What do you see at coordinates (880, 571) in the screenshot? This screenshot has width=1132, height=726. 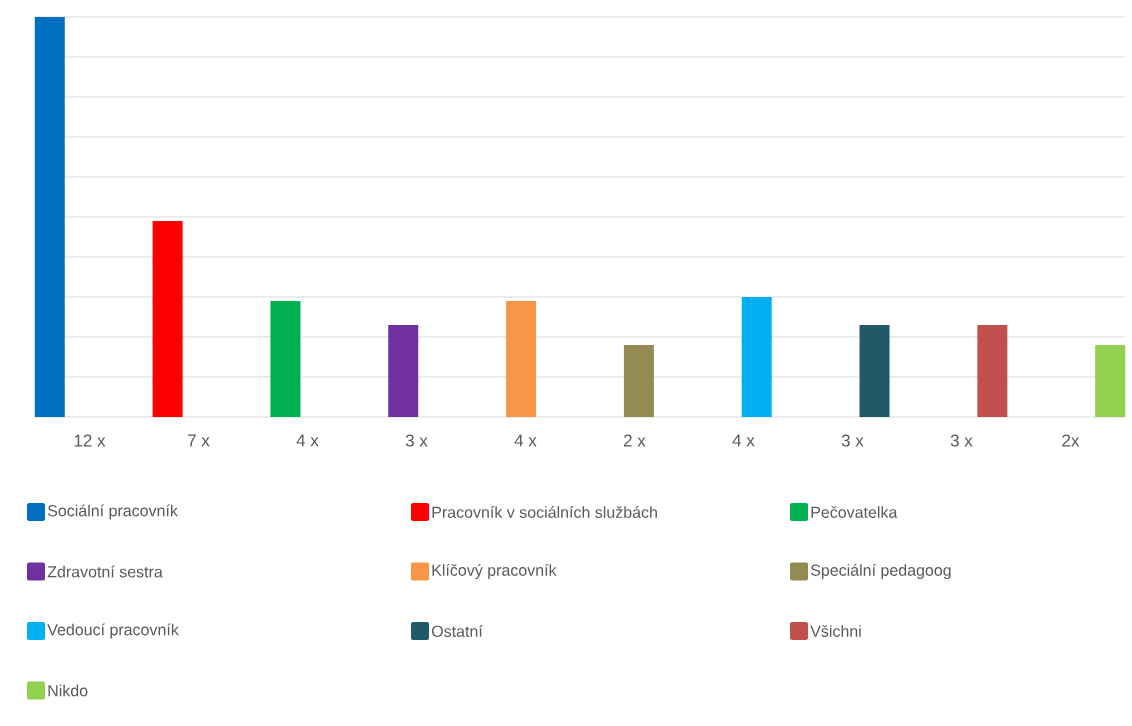 I see `legend-label: Speciální pedagoog` at bounding box center [880, 571].